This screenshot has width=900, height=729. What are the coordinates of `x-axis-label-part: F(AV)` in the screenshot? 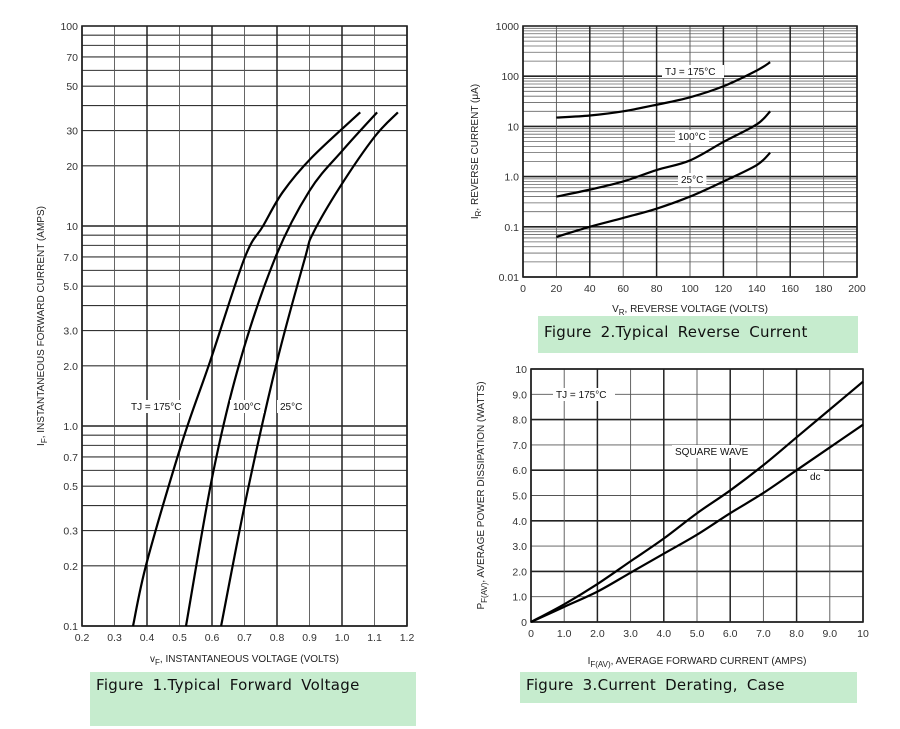 It's located at (600, 664).